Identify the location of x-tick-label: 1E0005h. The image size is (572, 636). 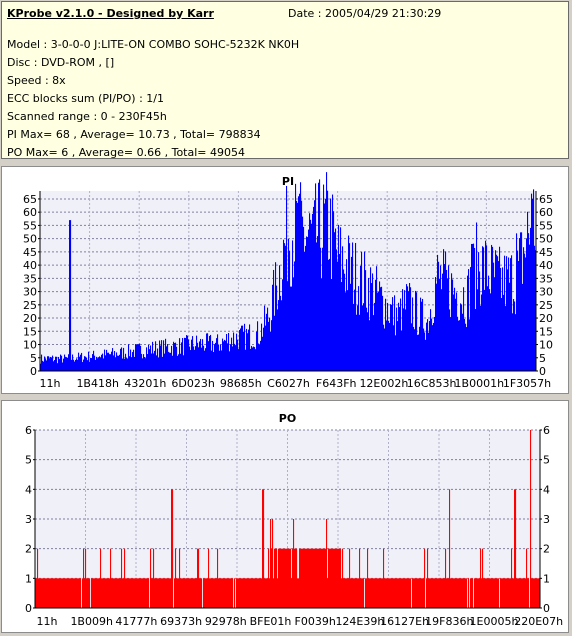
(494, 621).